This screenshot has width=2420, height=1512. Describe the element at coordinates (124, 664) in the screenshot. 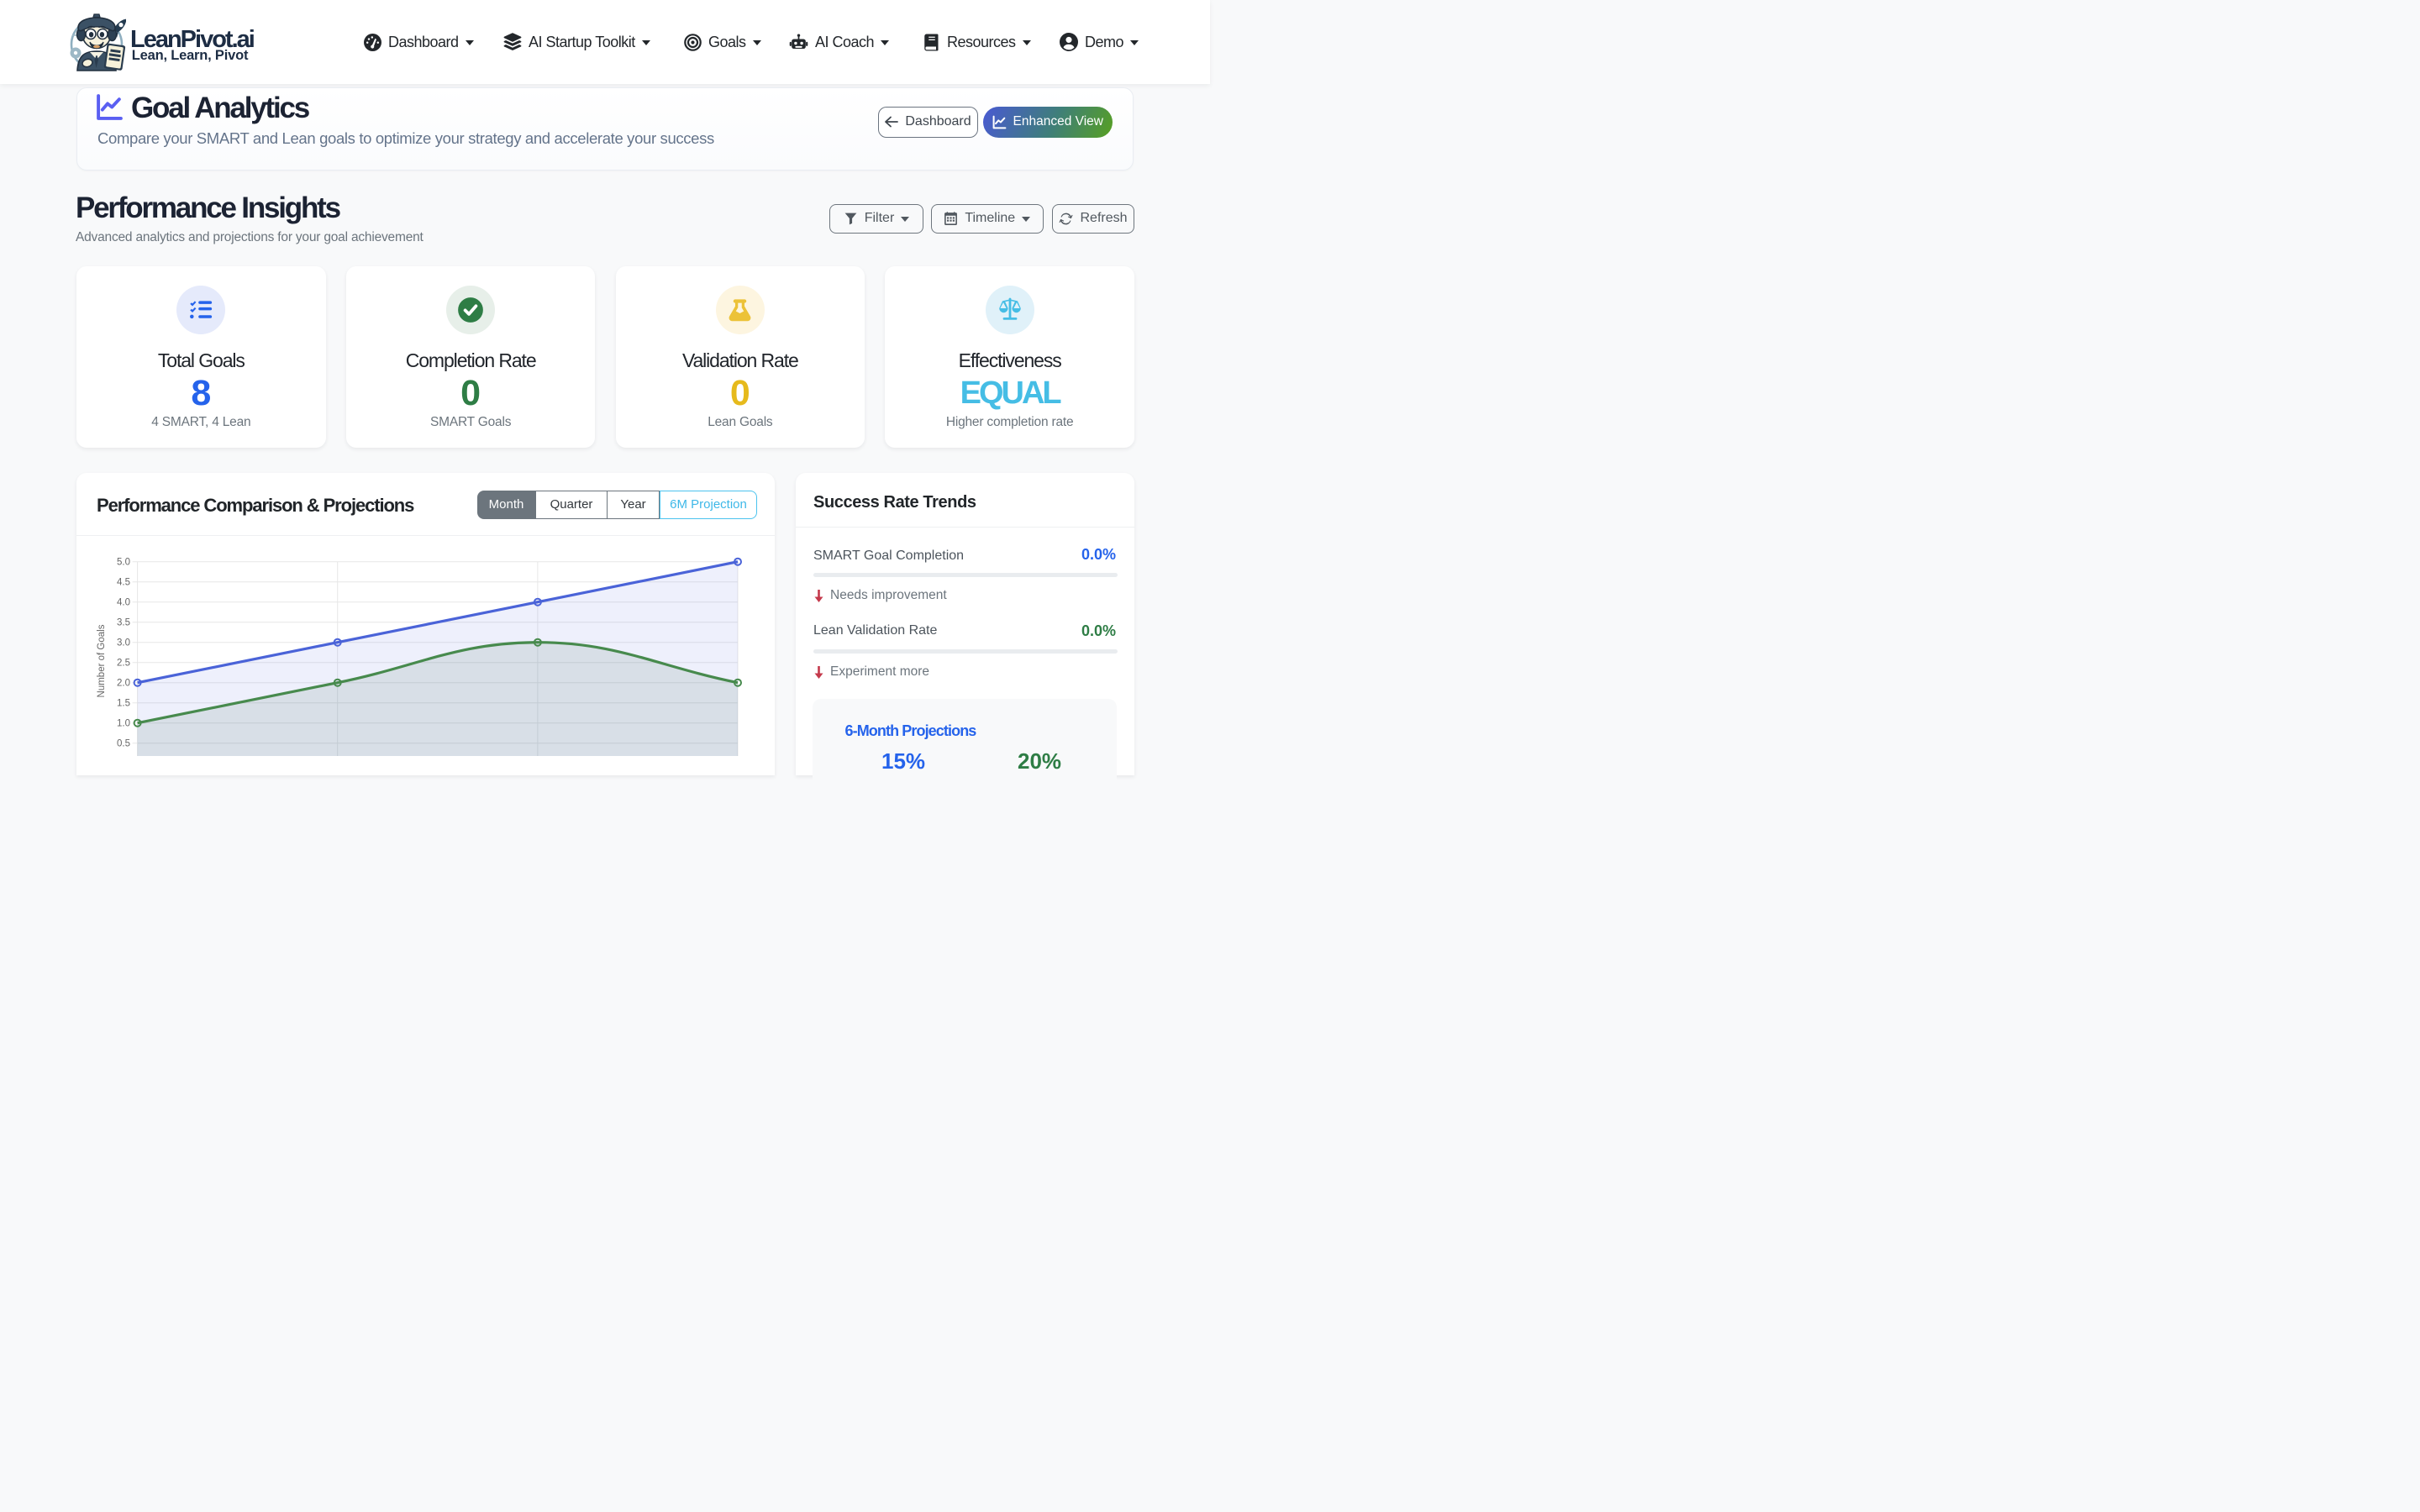

I see `svg-text: 2.5` at that location.